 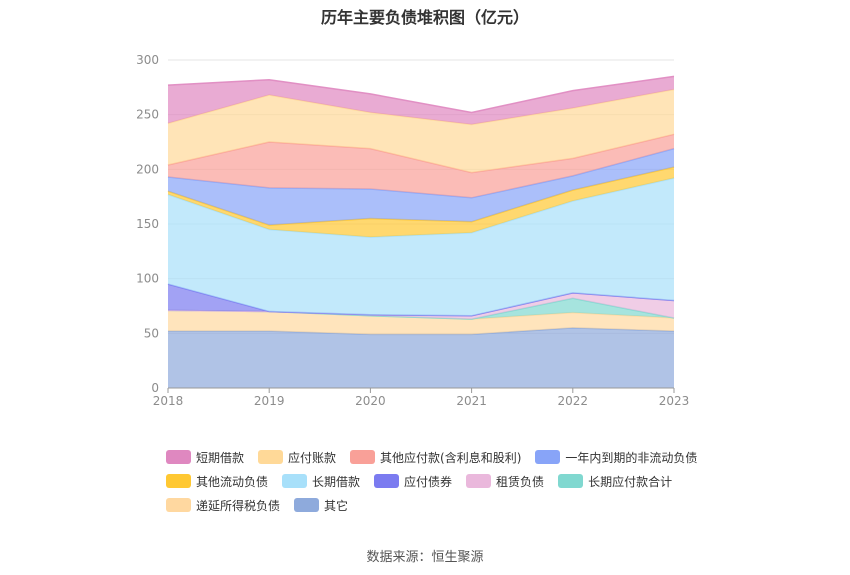 I want to click on chart-title: 历年主要负债堆积图（亿元）, so click(x=424, y=17).